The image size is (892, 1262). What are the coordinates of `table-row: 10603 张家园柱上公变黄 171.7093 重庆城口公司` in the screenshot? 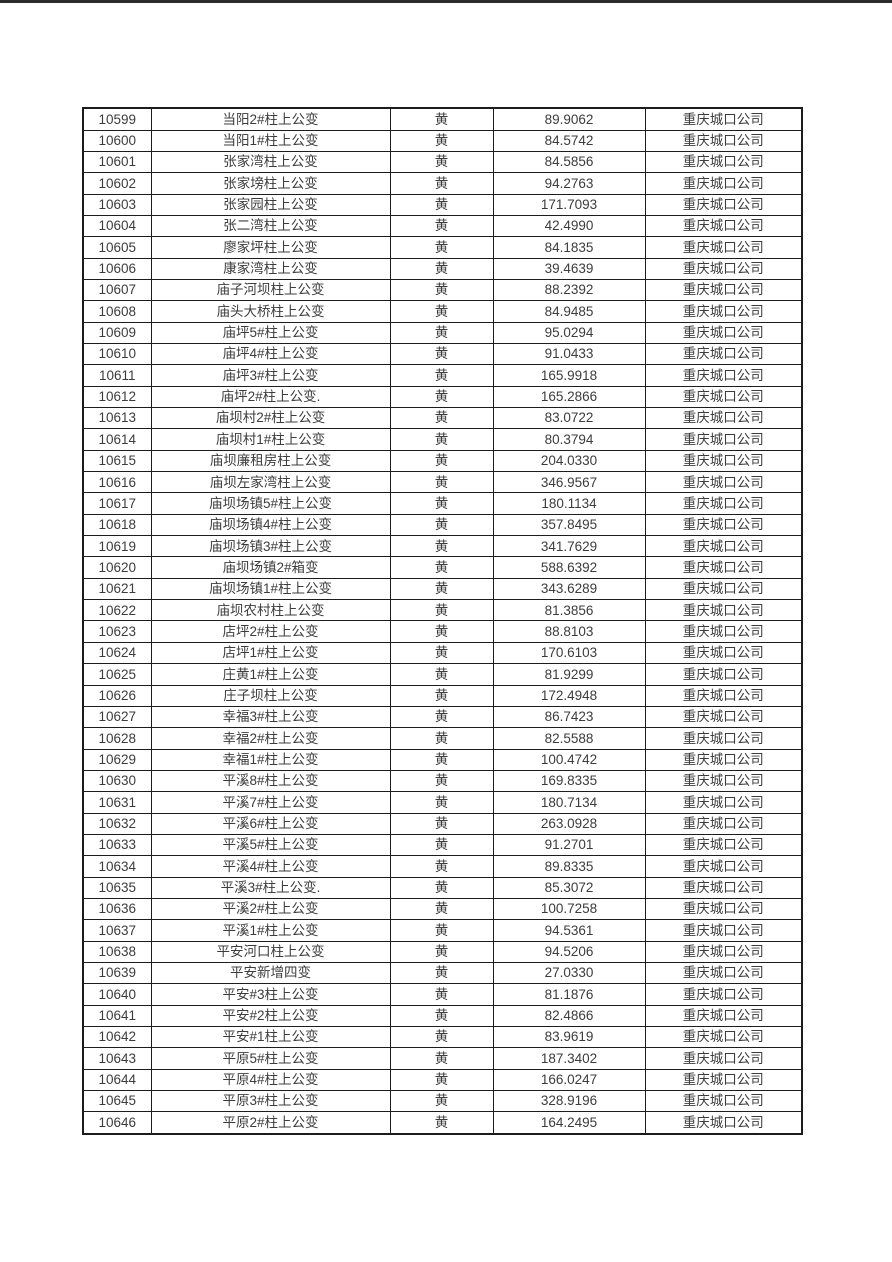 It's located at (442, 204).